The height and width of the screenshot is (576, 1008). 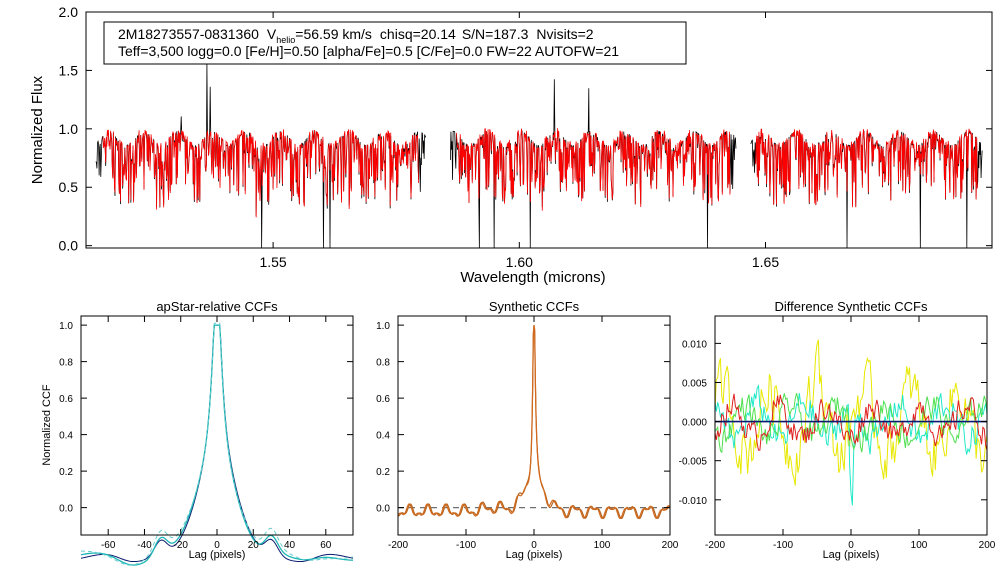 I want to click on synthetic-ccf-title: Synthetic CCFs, so click(x=534, y=306).